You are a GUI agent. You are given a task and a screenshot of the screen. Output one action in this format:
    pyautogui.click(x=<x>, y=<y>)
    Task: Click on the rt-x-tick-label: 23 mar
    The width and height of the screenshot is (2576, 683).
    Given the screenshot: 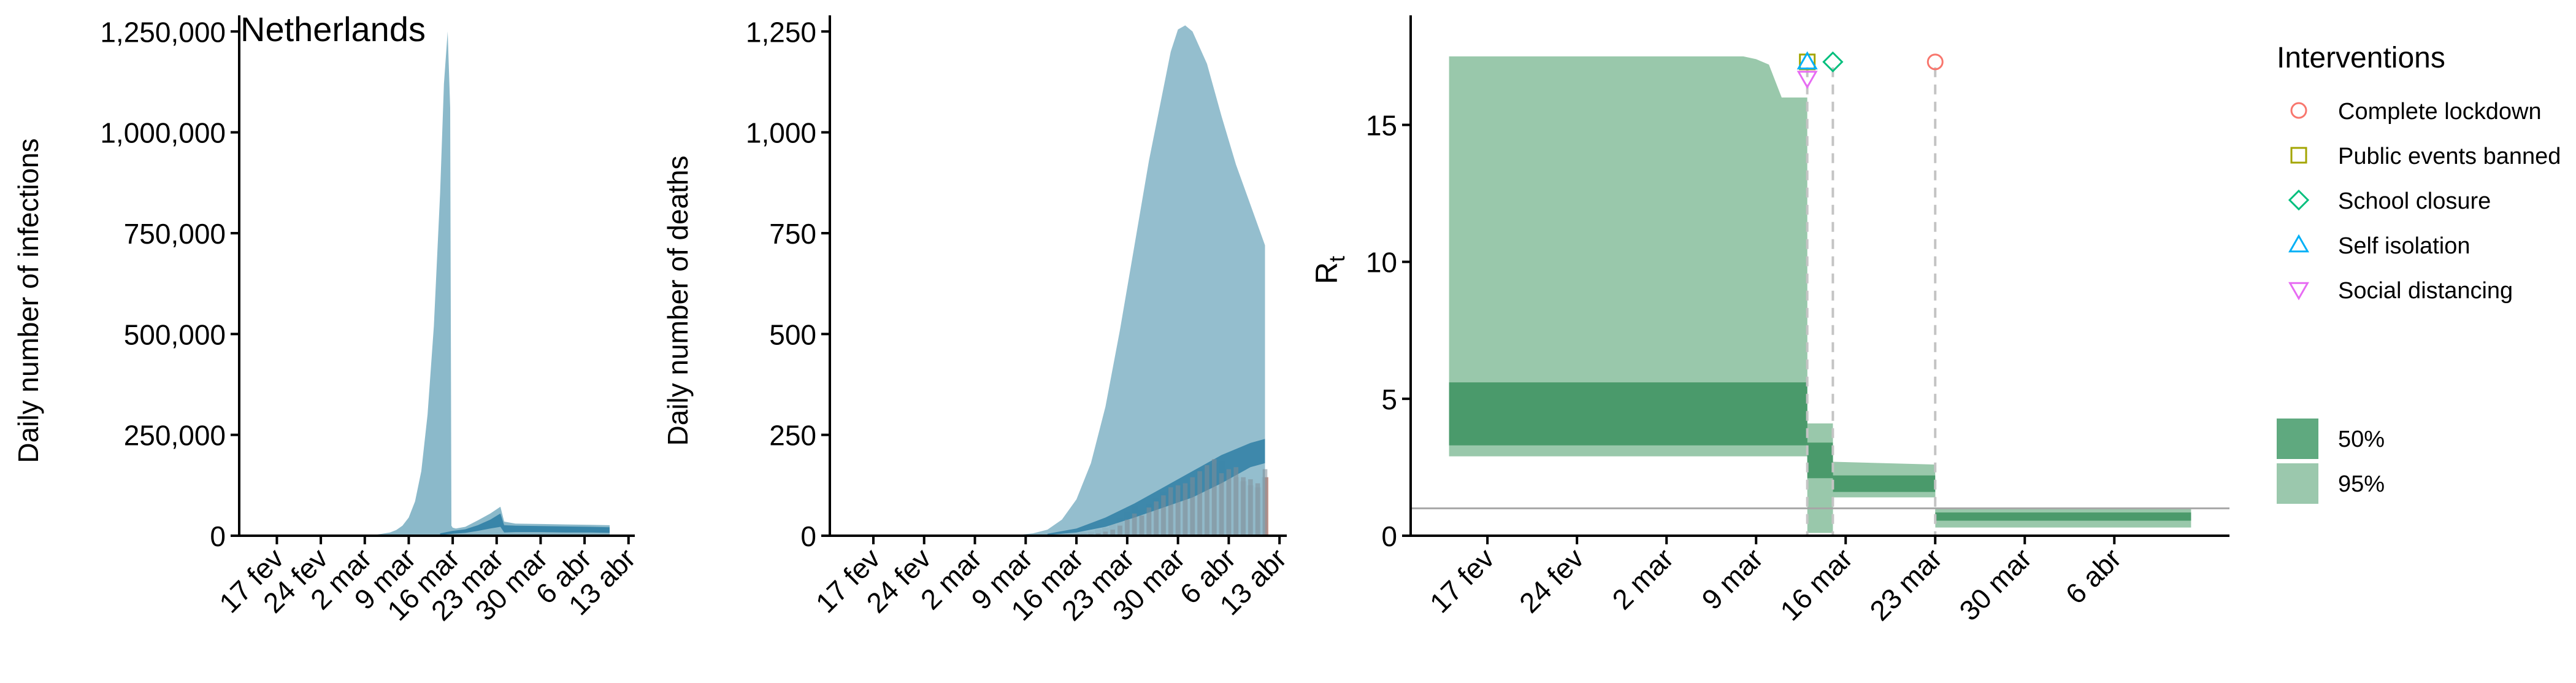 What is the action you would take?
    pyautogui.click(x=1905, y=584)
    